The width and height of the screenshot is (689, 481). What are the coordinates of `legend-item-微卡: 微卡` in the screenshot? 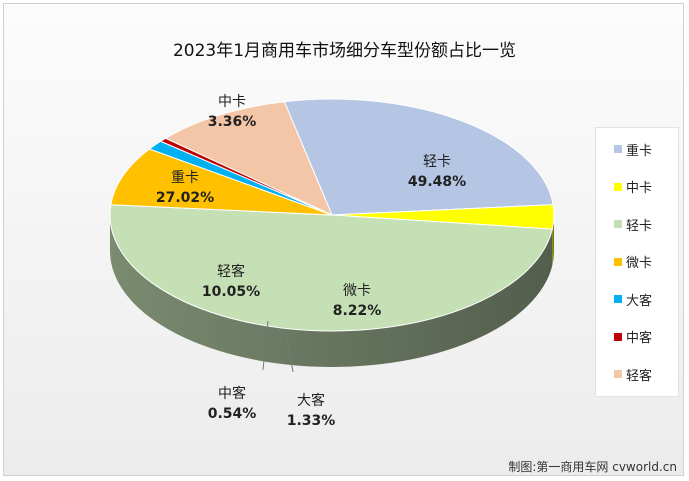 It's located at (633, 262).